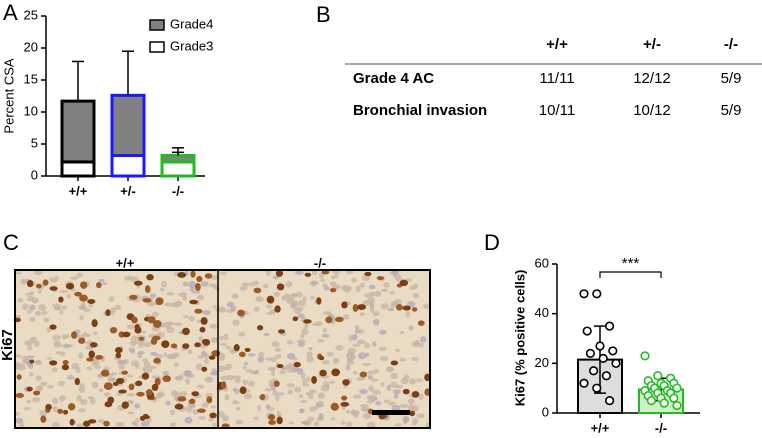 This screenshot has height=438, width=762. I want to click on row-label: Grade 4 AC, so click(393, 78).